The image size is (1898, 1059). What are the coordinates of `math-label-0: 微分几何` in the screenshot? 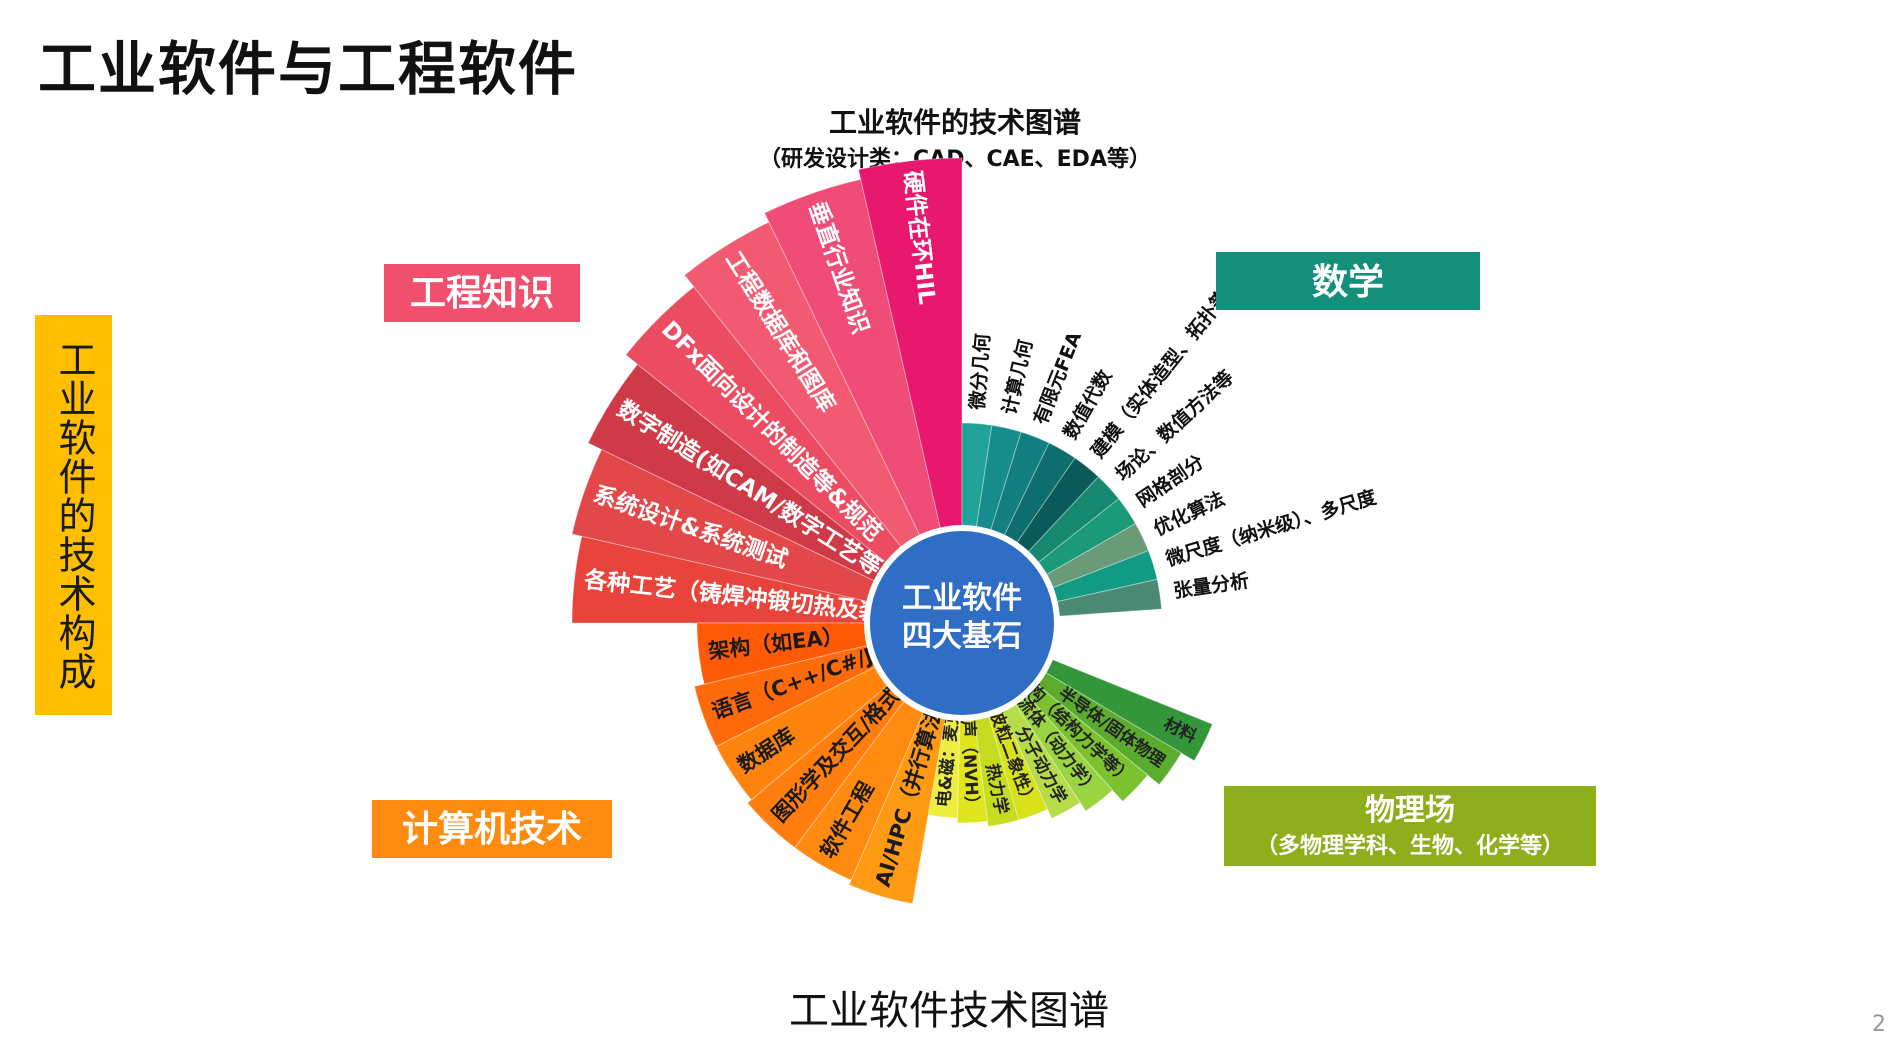 It's located at (980, 372).